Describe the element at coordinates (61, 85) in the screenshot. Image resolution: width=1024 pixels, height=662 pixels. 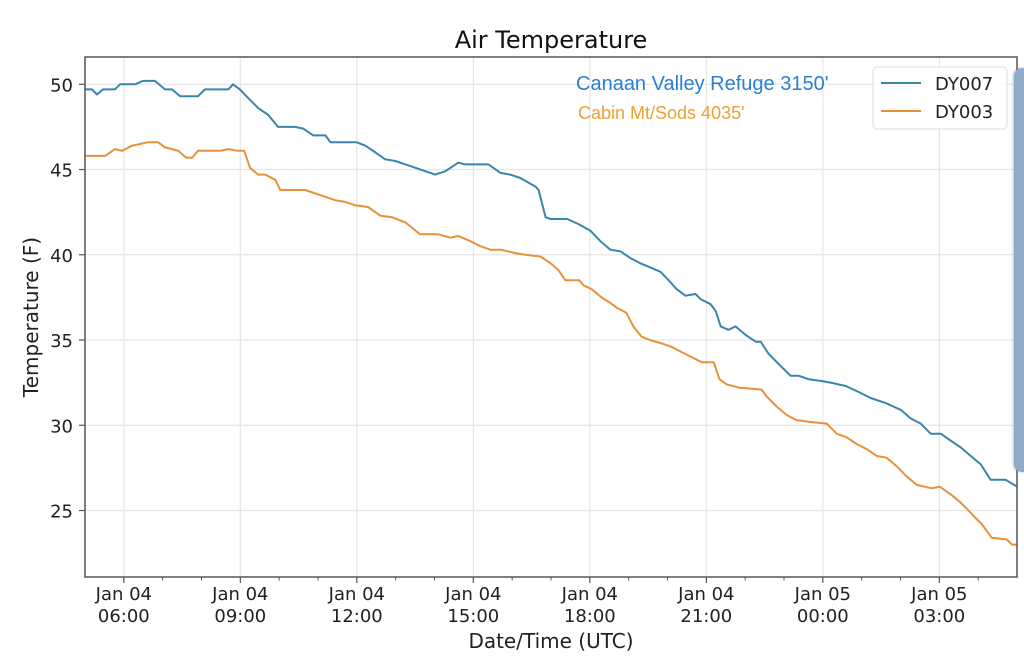
I see `y-tick-label: 50` at that location.